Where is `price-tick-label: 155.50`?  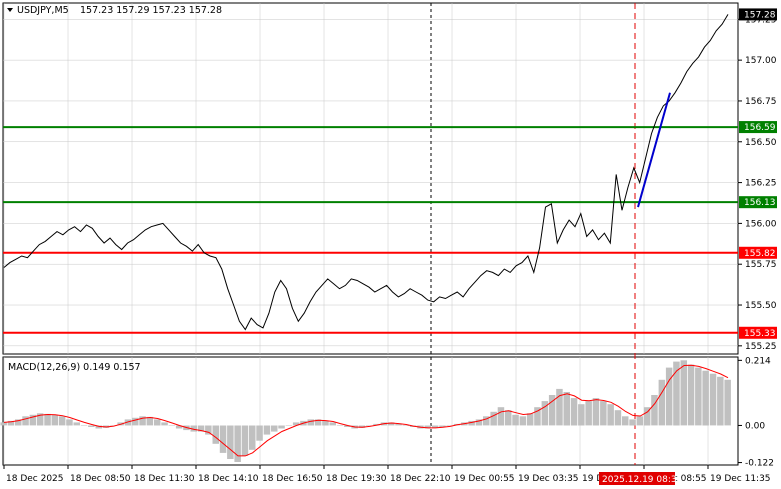 price-tick-label: 155.50 is located at coordinates (761, 306).